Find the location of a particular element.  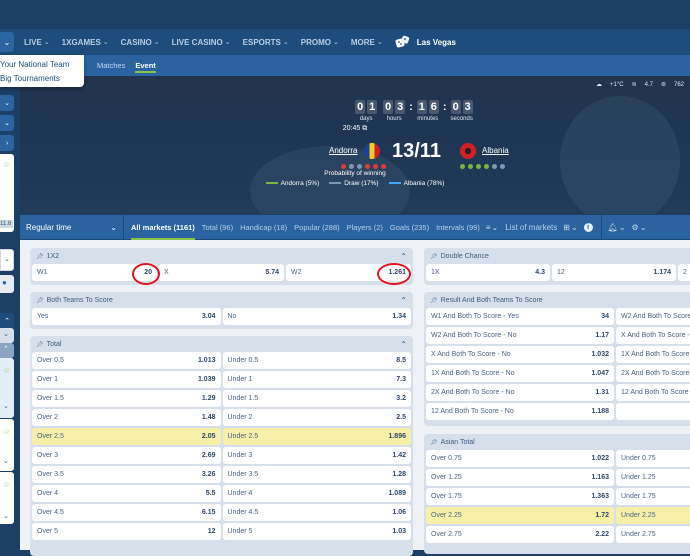

nav-item-live-casino: LIVE CASINO ⌄ is located at coordinates (201, 42).